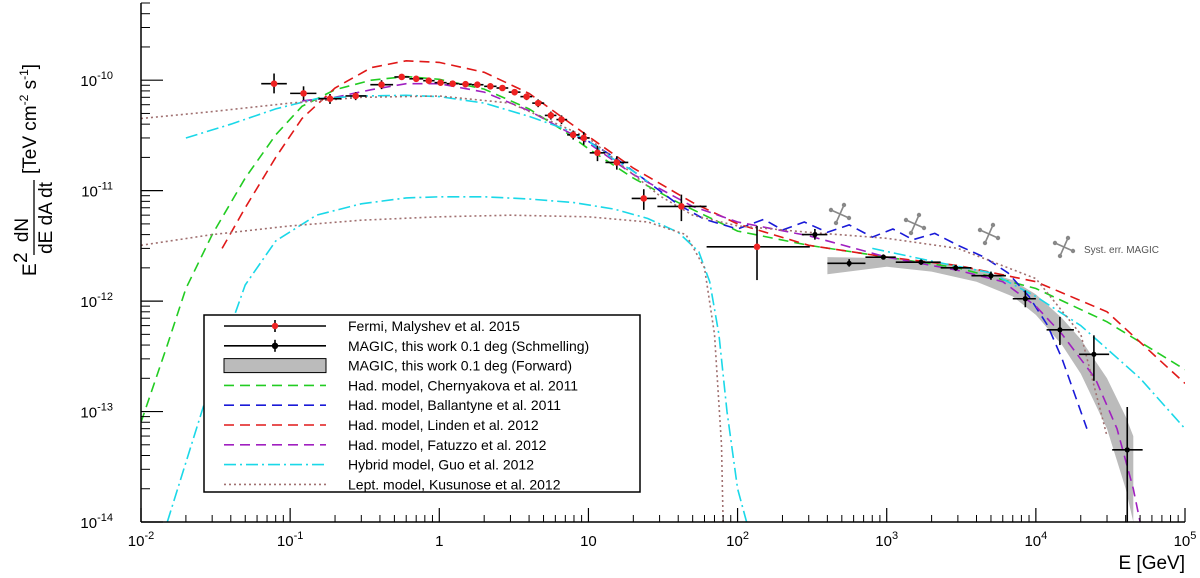  What do you see at coordinates (588, 541) in the screenshot?
I see `x-tick-label: 10` at bounding box center [588, 541].